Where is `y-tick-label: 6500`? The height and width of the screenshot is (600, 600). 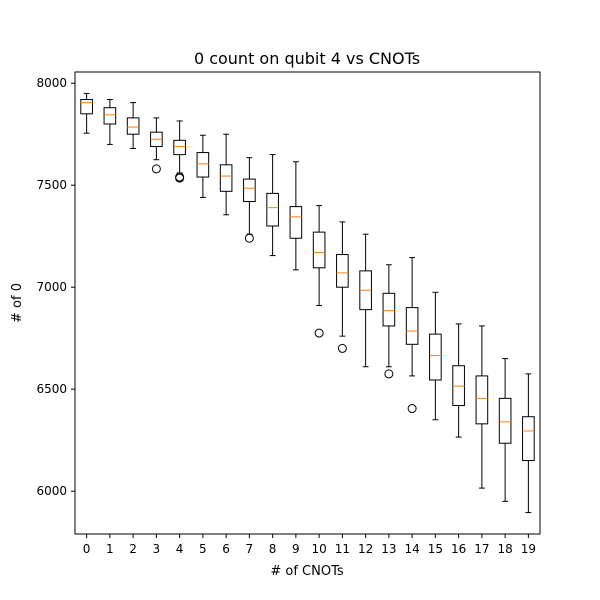
y-tick-label: 6500 is located at coordinates (51, 389).